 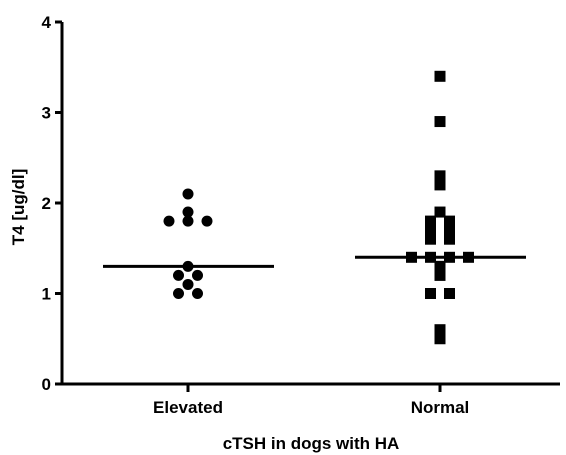 I want to click on y-axis-title: T4 [ug/dl], so click(x=18, y=207).